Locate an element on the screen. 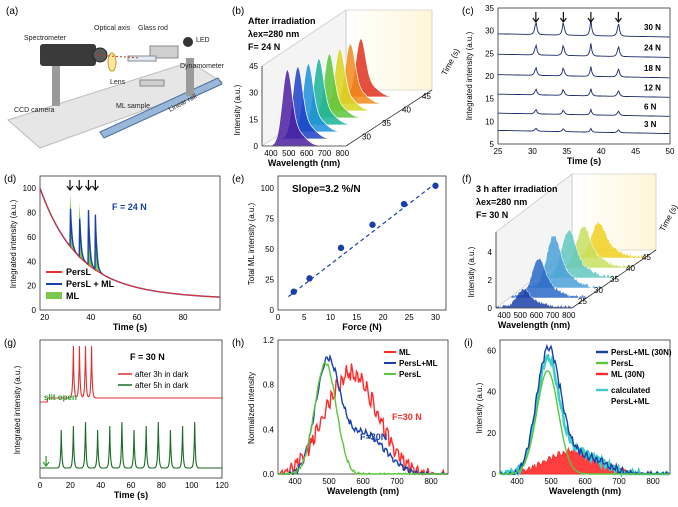  ccd-camera-lens is located at coordinates (100, 55).